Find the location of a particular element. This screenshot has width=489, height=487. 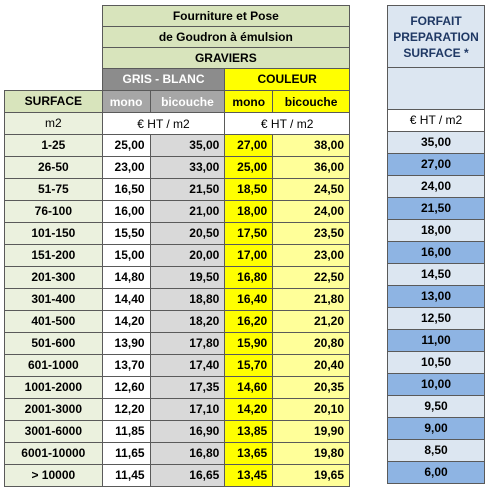

forfait-header: FORFAIT PREPARATION SURFACE * is located at coordinates (436, 36).